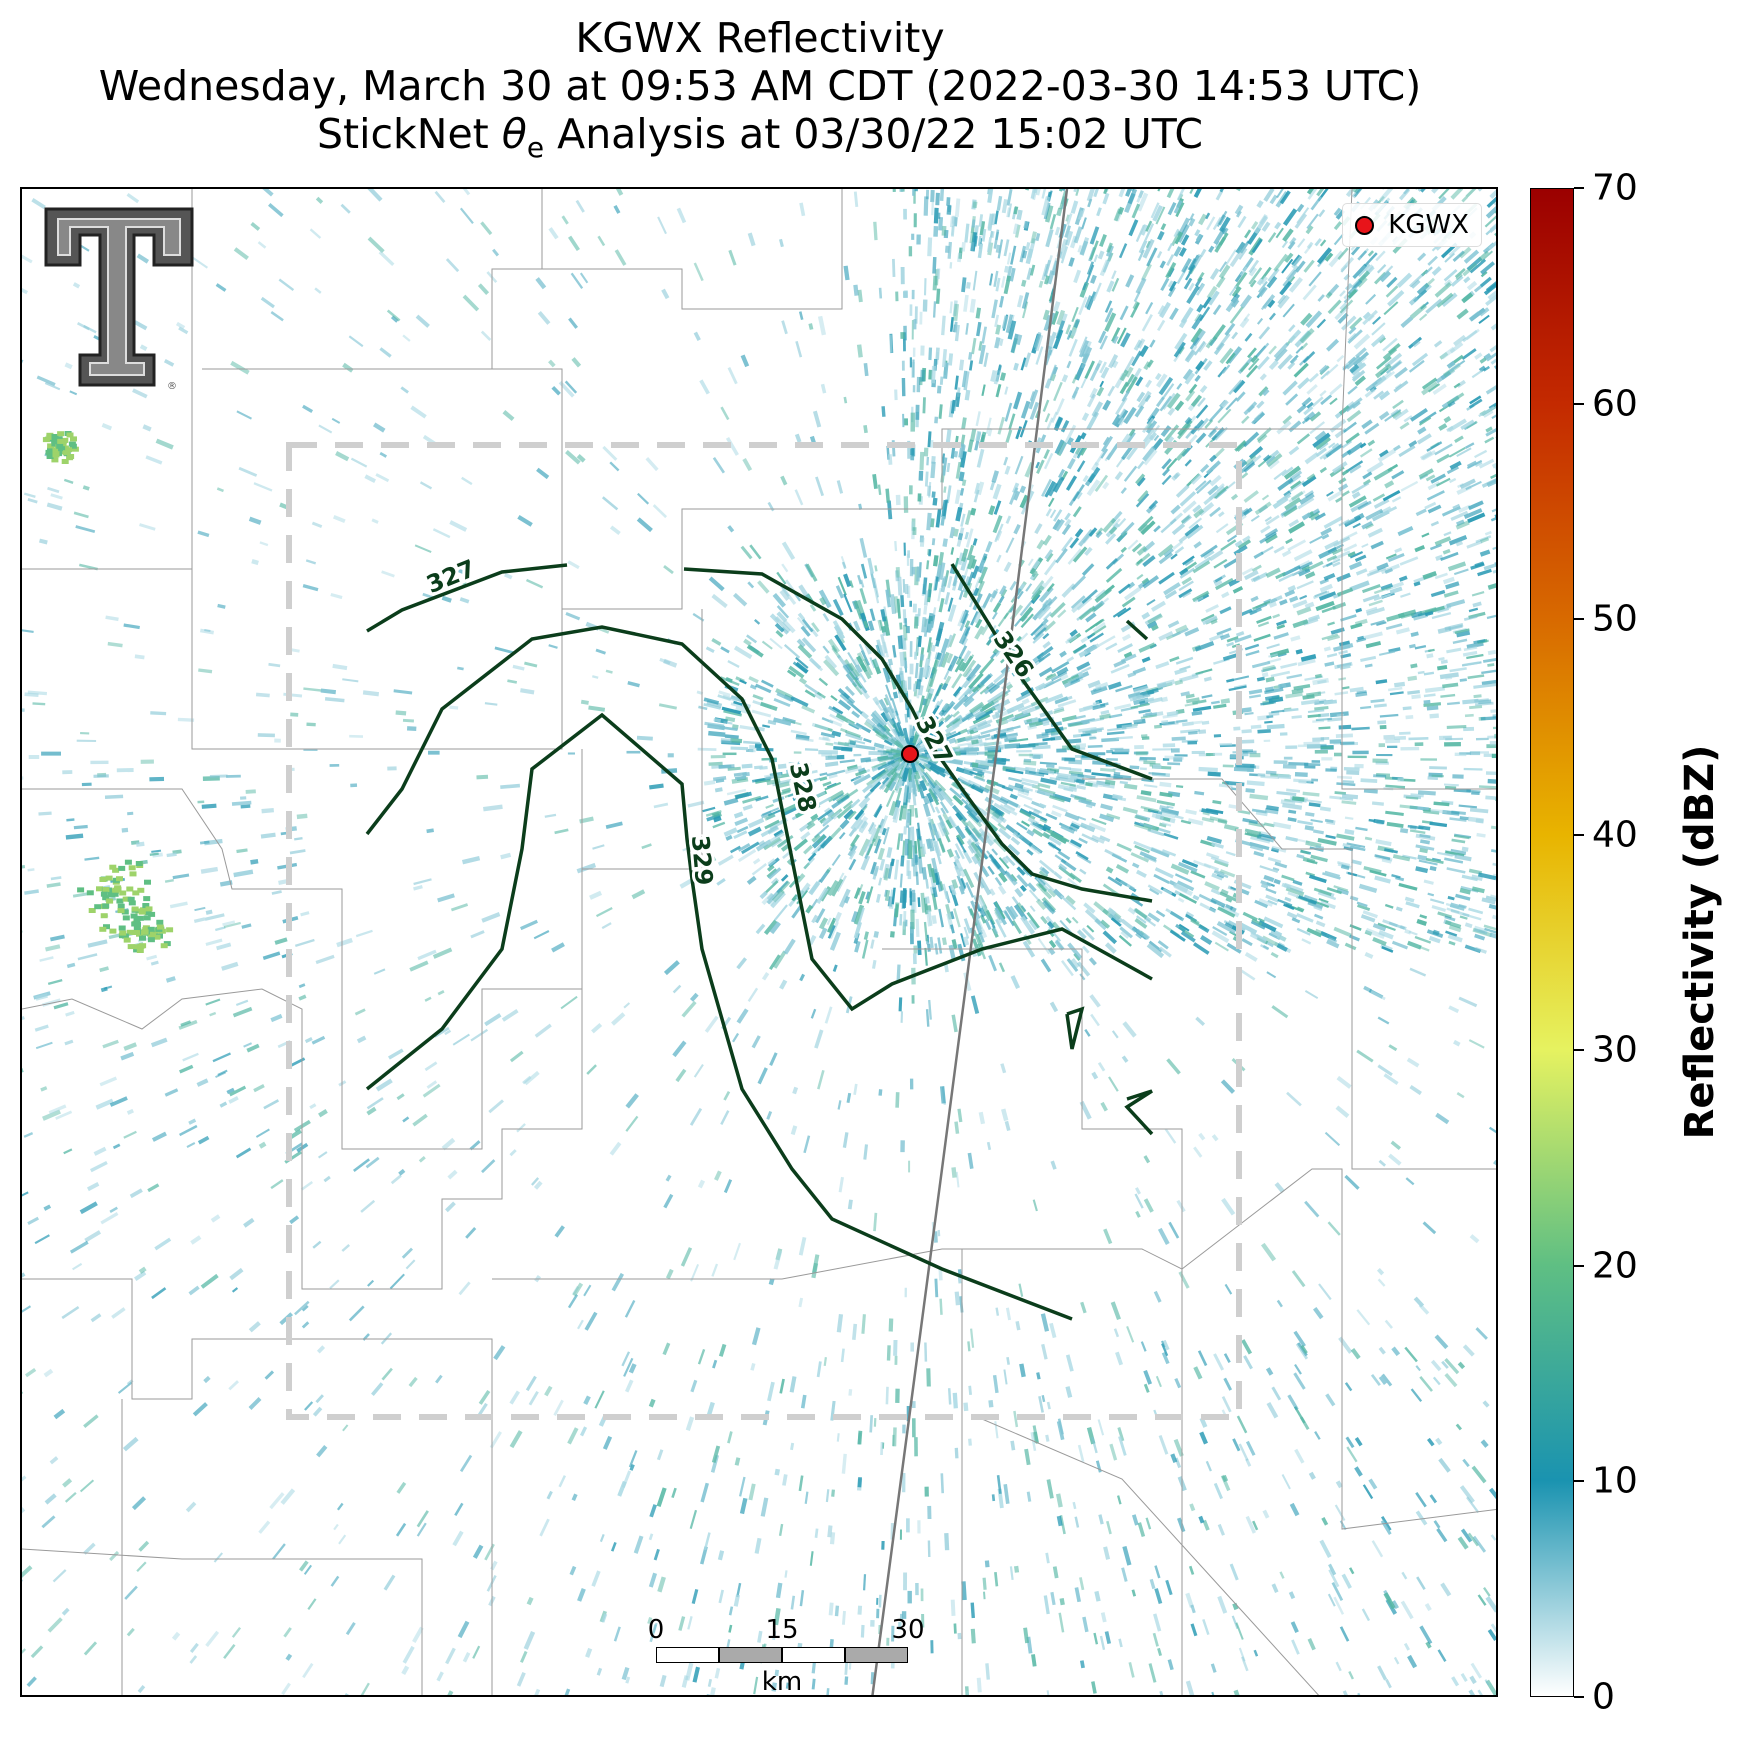  What do you see at coordinates (535, 148) in the screenshot?
I see `theta-subscript: e` at bounding box center [535, 148].